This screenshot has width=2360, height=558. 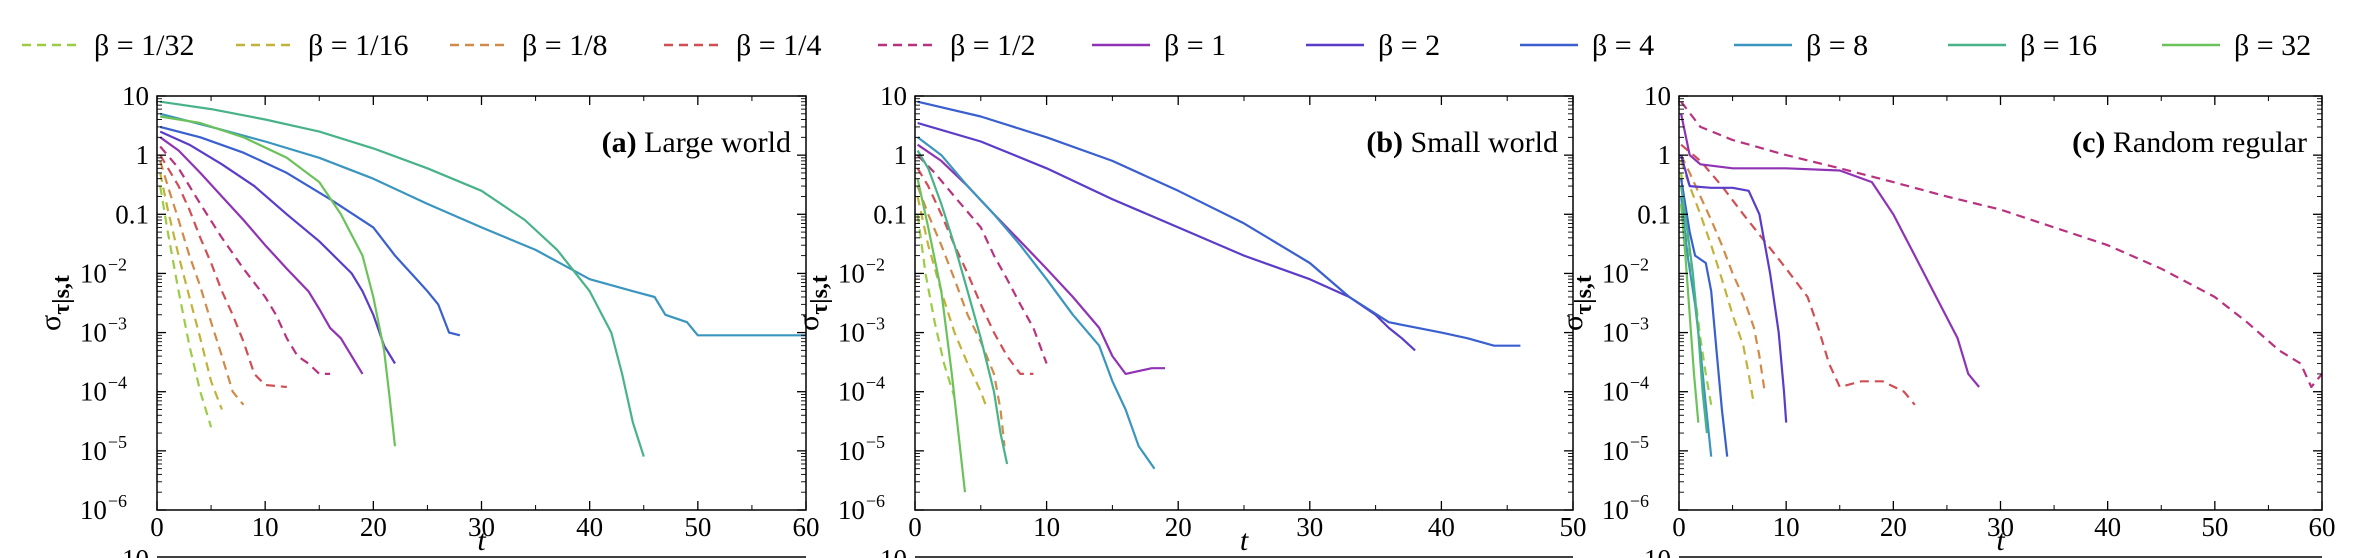 What do you see at coordinates (2272, 45) in the screenshot?
I see `legend-label: β = 32` at bounding box center [2272, 45].